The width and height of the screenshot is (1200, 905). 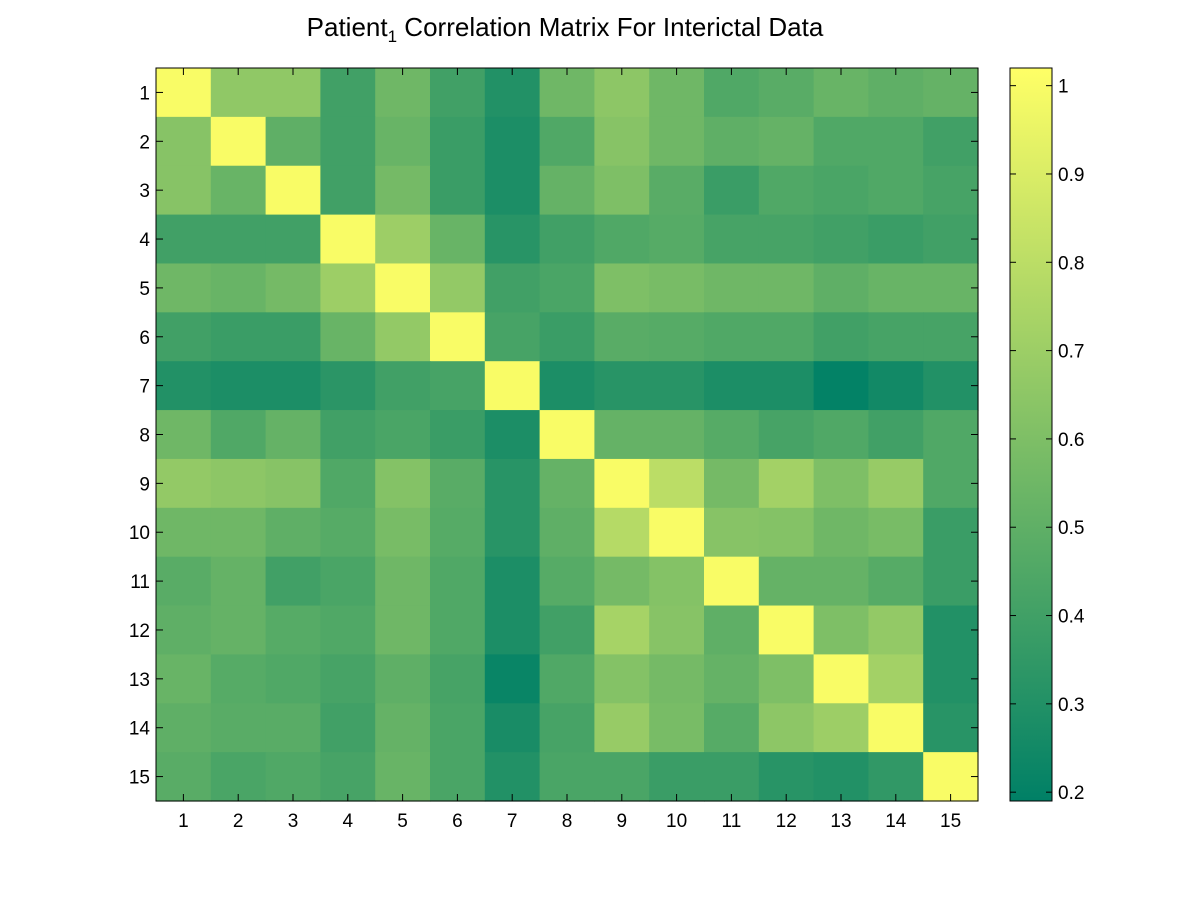 What do you see at coordinates (347, 27) in the screenshot?
I see `title-main: Patient` at bounding box center [347, 27].